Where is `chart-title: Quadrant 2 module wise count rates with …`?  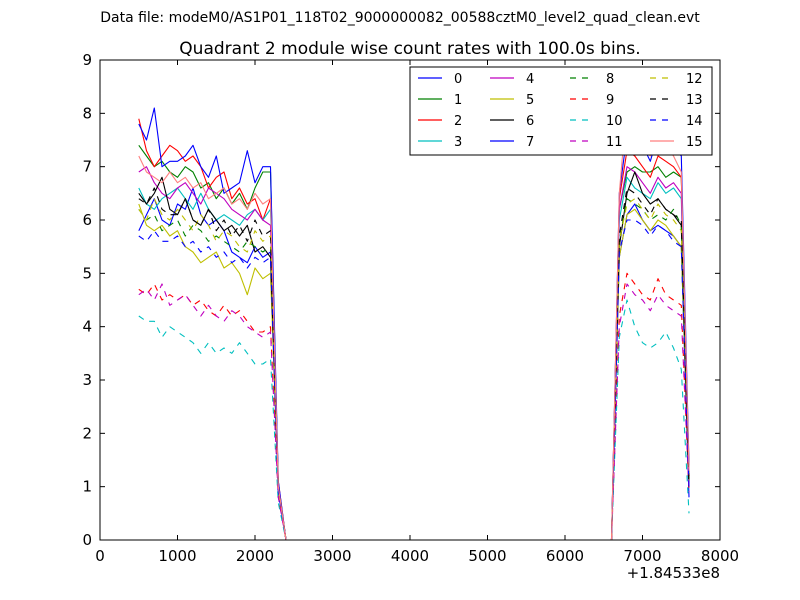
chart-title: Quadrant 2 module wise count rates with … is located at coordinates (409, 49).